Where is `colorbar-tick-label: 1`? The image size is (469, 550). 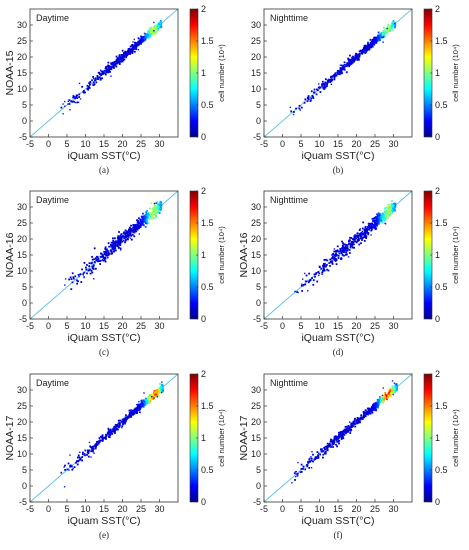
colorbar-tick-label: 1 is located at coordinates (203, 255).